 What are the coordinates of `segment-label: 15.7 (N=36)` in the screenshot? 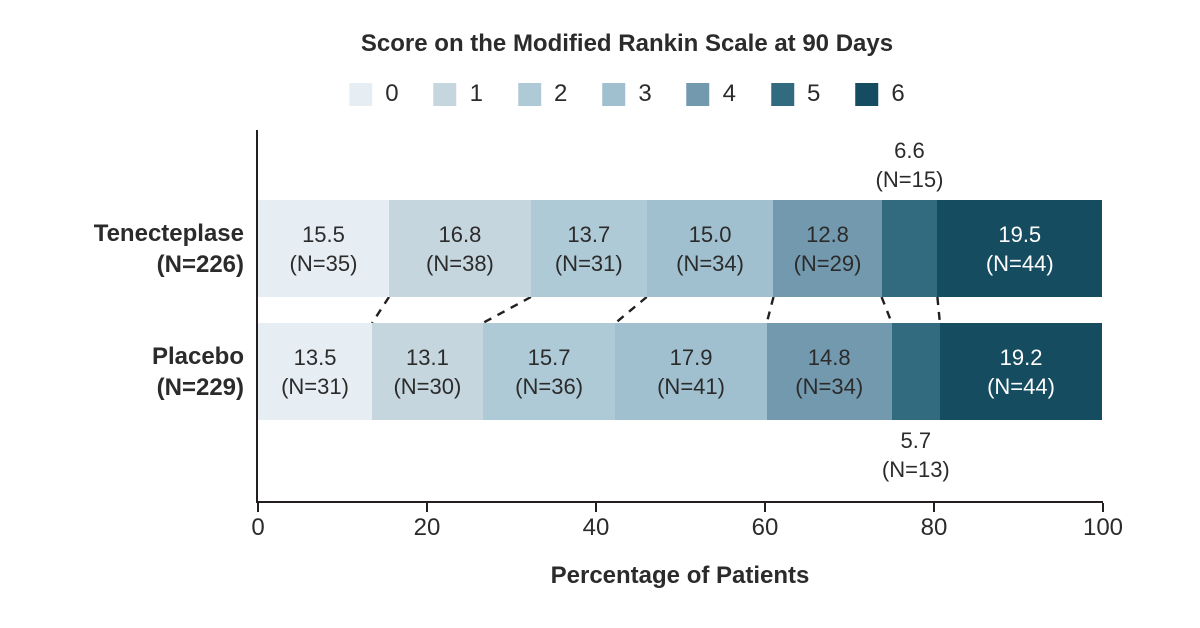 It's located at (549, 371).